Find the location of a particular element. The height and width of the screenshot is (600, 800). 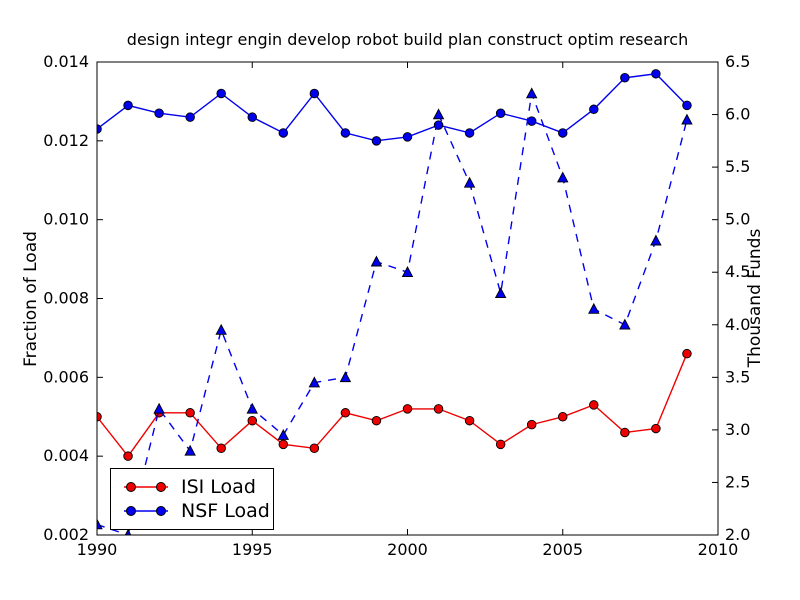

legend: ISI Load NSF Load is located at coordinates (192, 499).